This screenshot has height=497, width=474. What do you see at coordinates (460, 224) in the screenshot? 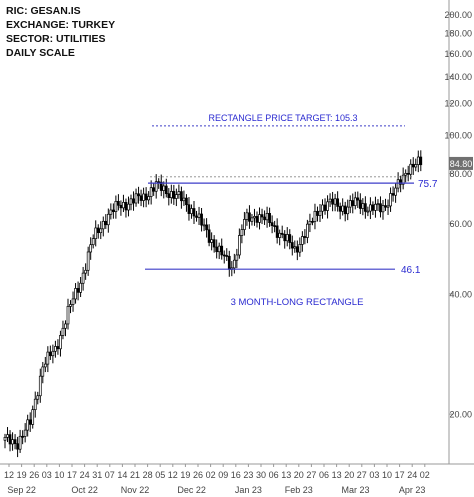
I see `y-tick-label: 60.00` at bounding box center [460, 224].